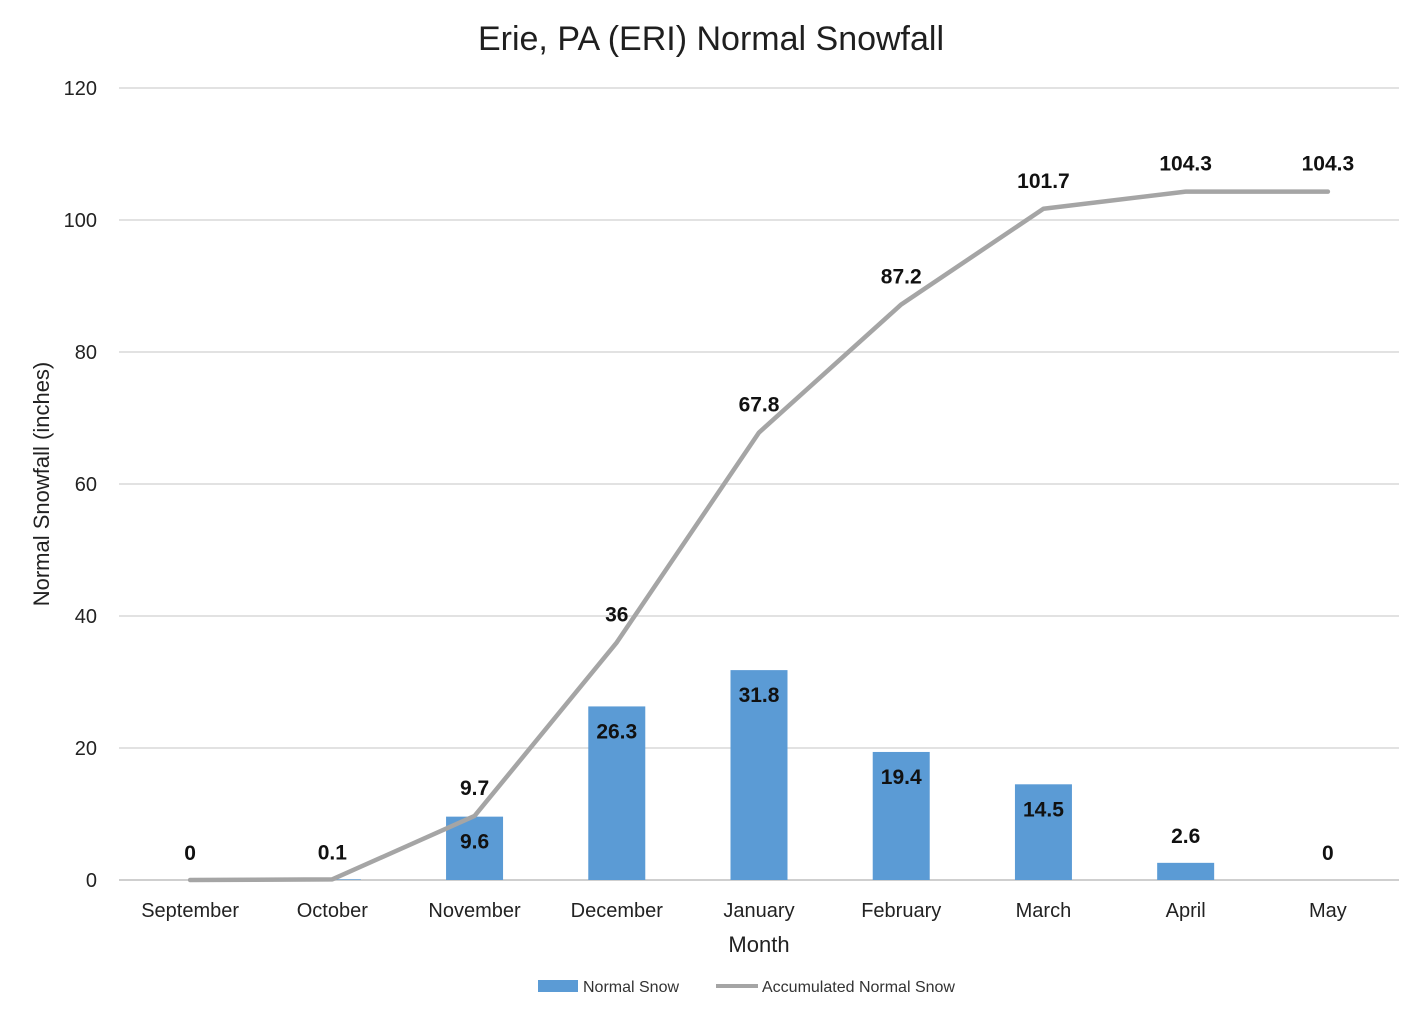 The height and width of the screenshot is (1033, 1422). Describe the element at coordinates (901, 911) in the screenshot. I see `x-tick-label: February` at that location.